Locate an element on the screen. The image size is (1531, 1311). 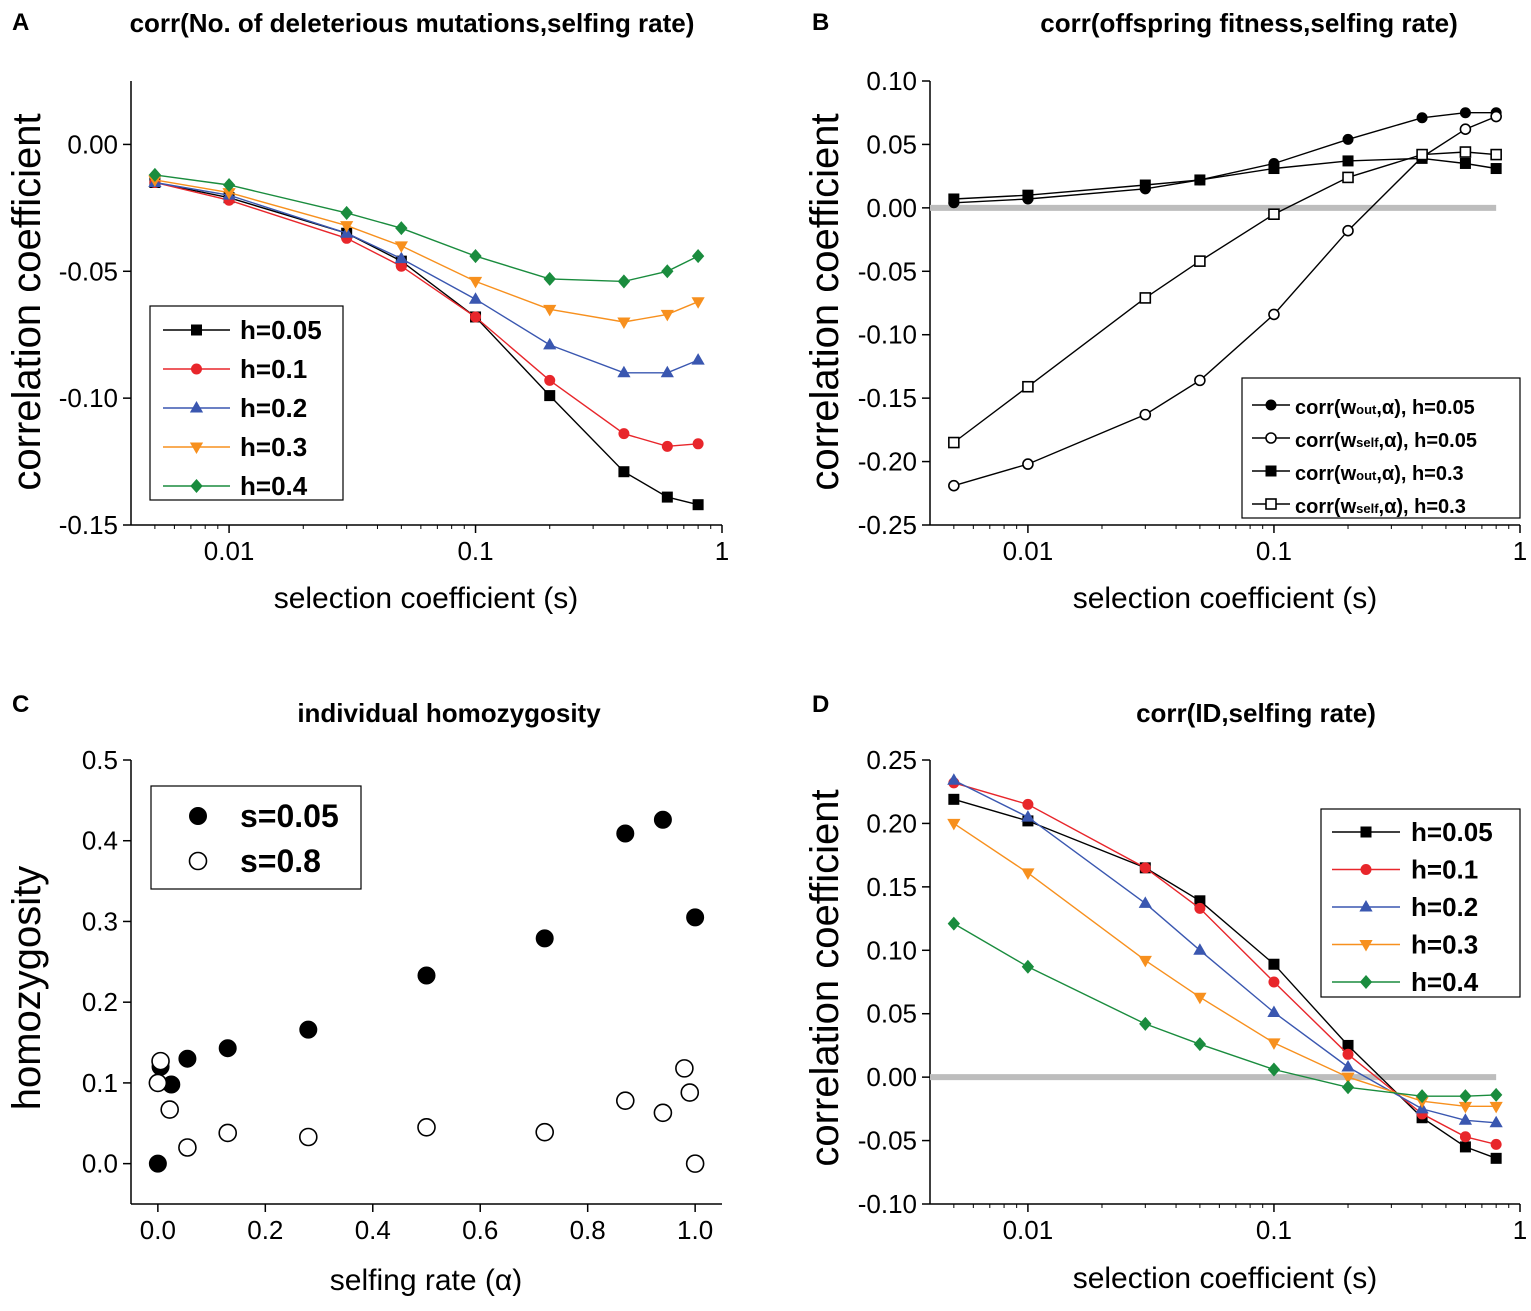
x-tick-label: 0.2 is located at coordinates (265, 1230).